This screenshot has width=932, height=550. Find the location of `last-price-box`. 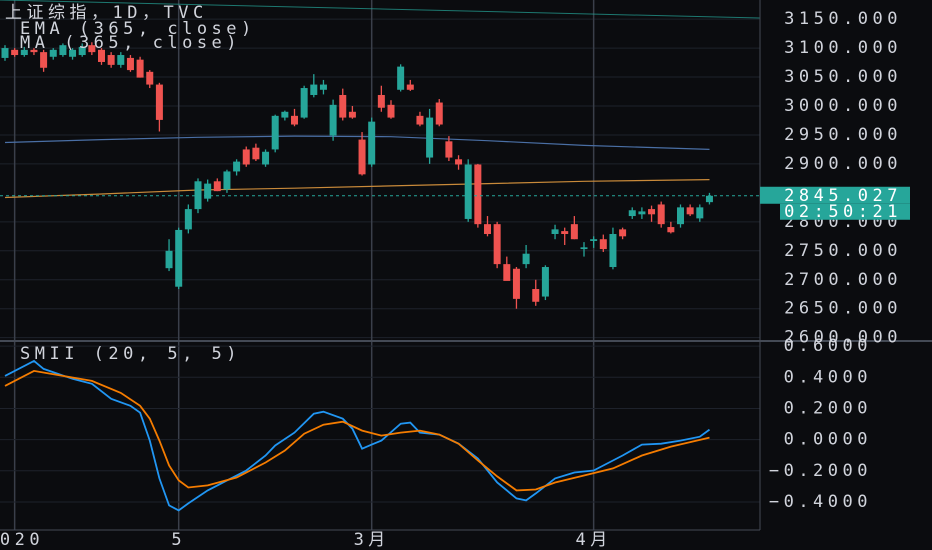

last-price-box is located at coordinates (835, 195).